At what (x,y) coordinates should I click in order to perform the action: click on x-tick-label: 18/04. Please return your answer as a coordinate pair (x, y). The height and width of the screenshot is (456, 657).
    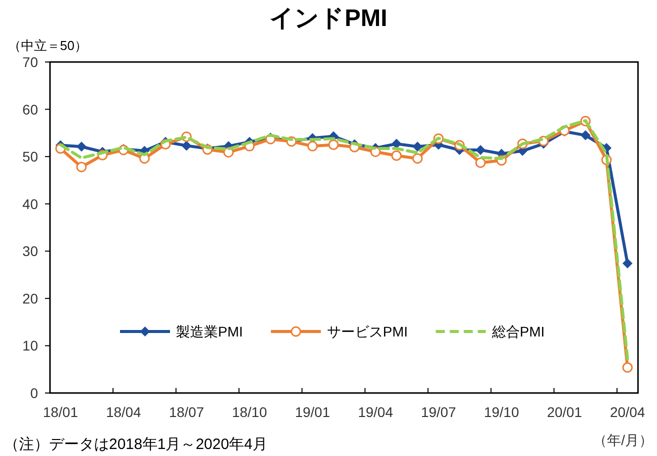
    Looking at the image, I should click on (124, 412).